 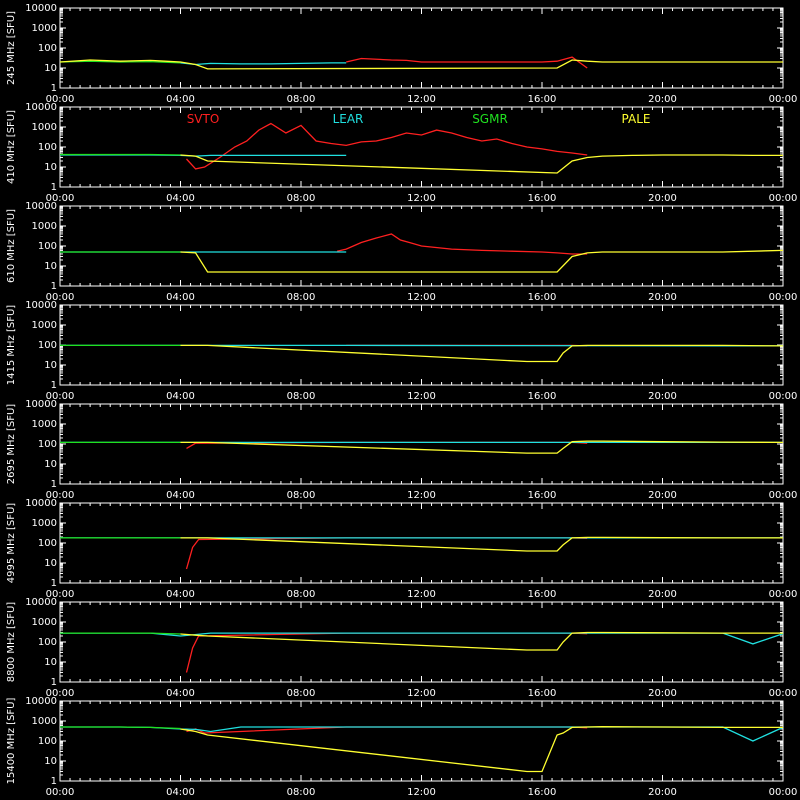 What do you see at coordinates (11, 147) in the screenshot?
I see `y-axis-label: 410 MHz [SFU]` at bounding box center [11, 147].